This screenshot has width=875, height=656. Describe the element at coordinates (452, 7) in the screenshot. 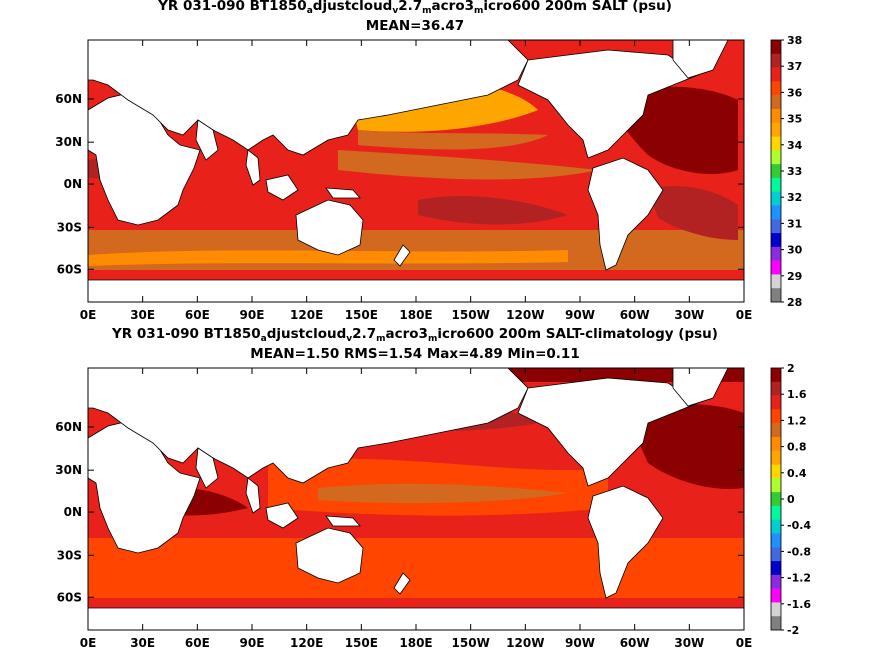

I see `t1d: acro3` at that location.